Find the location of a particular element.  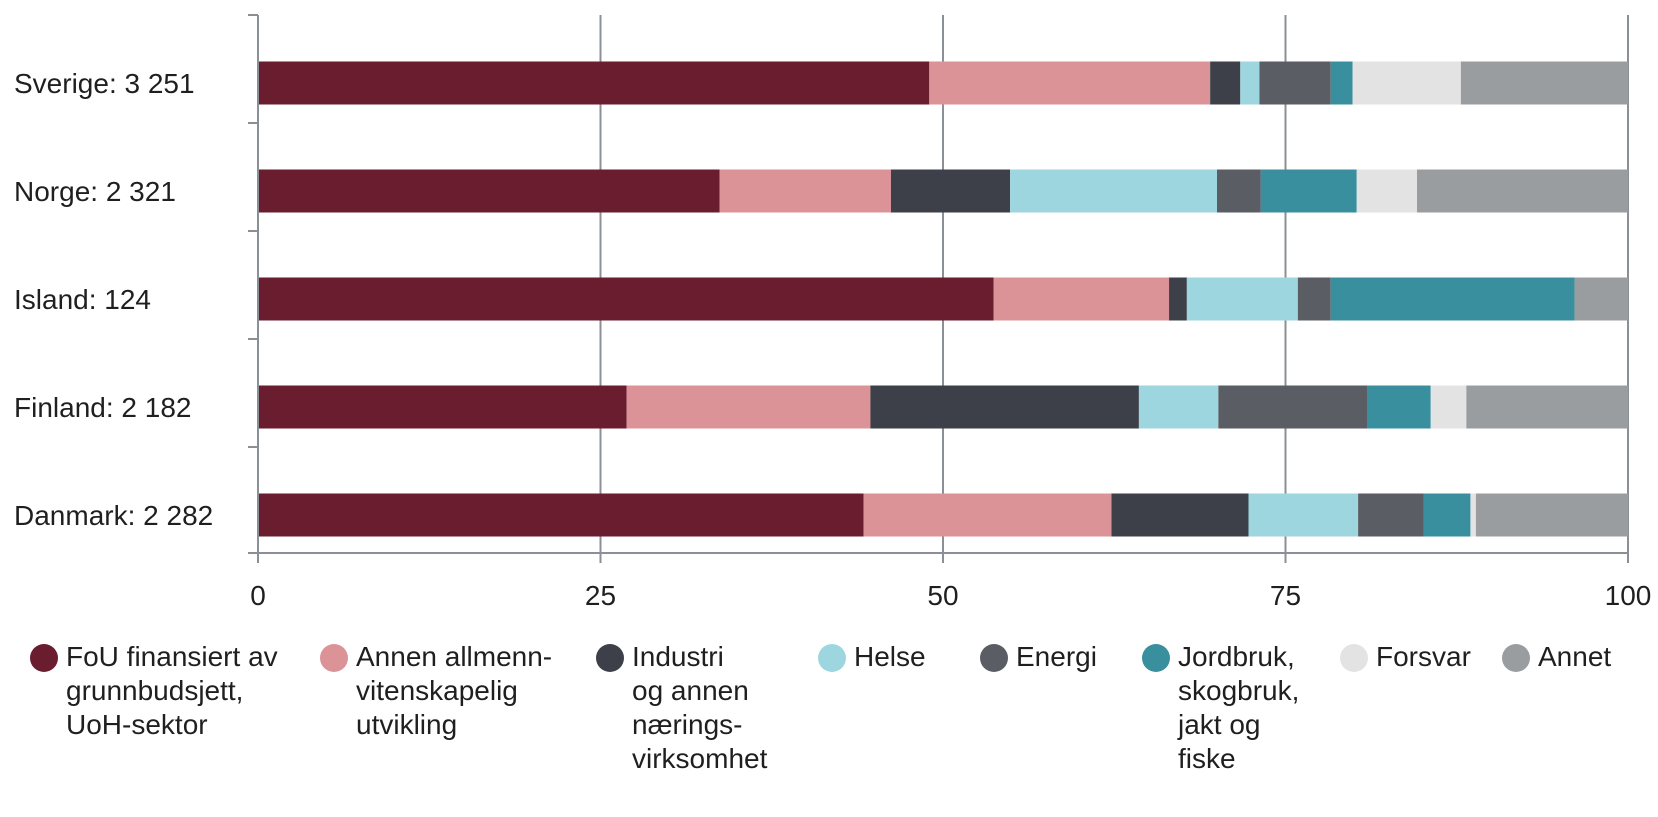

y-category-label: Danmark: 2 282 is located at coordinates (113, 515).